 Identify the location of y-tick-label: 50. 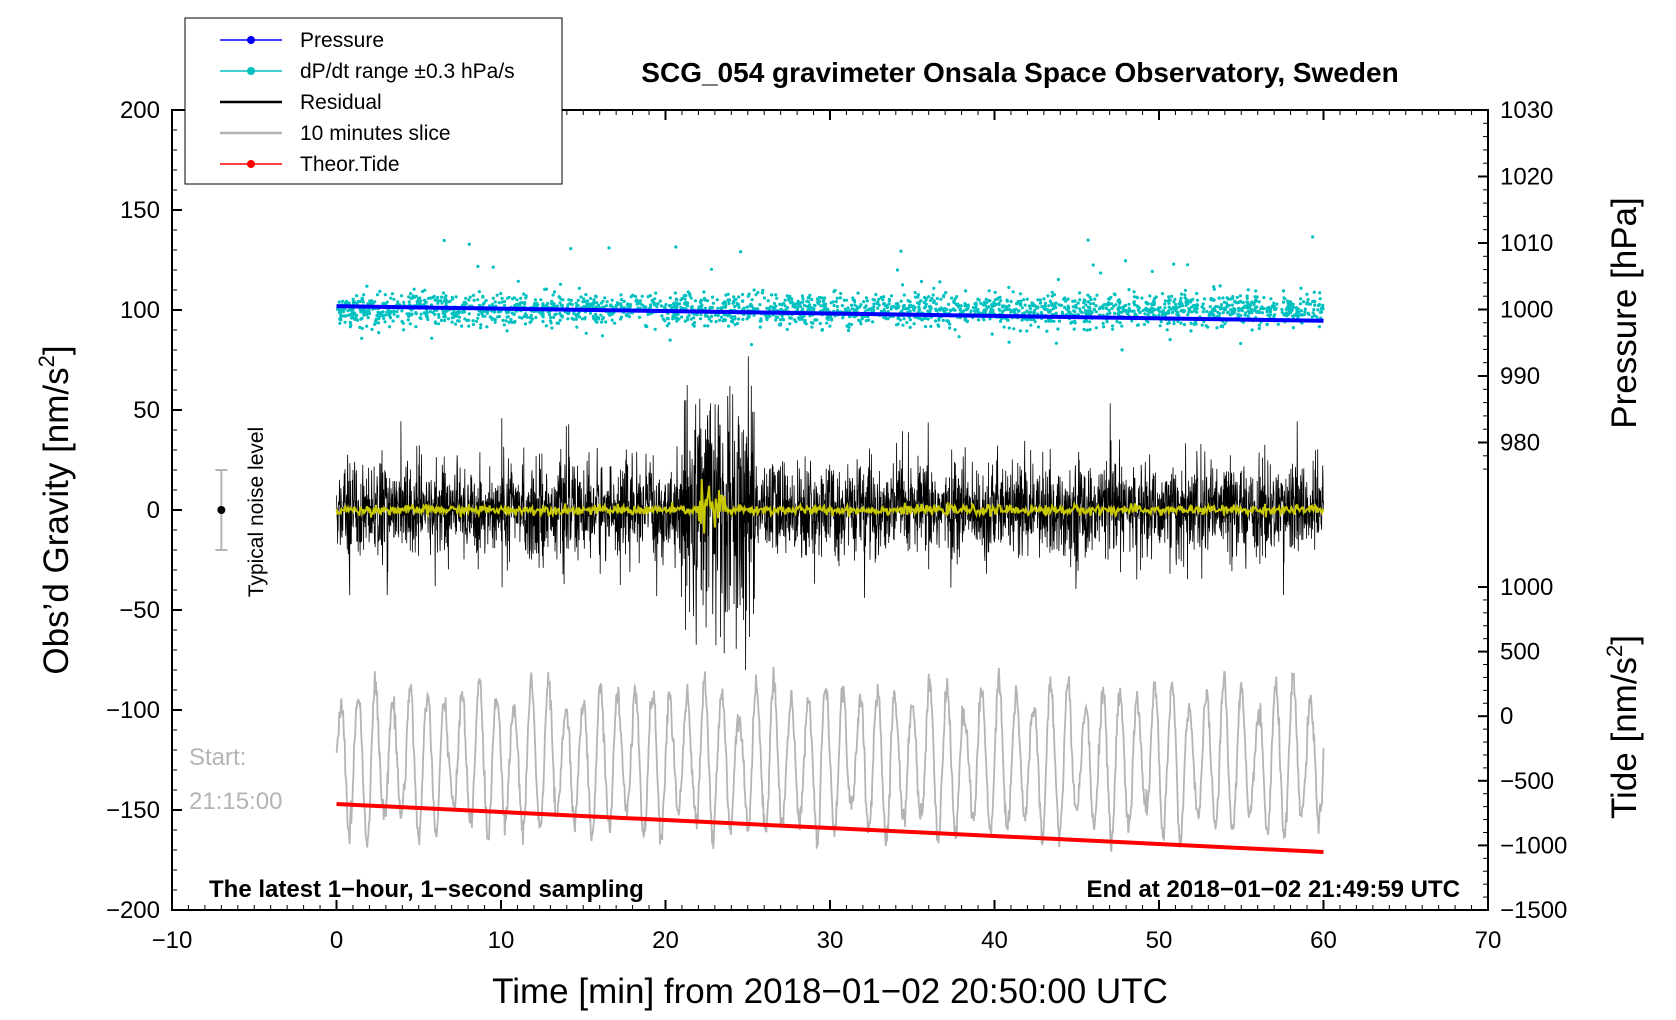
(146, 410).